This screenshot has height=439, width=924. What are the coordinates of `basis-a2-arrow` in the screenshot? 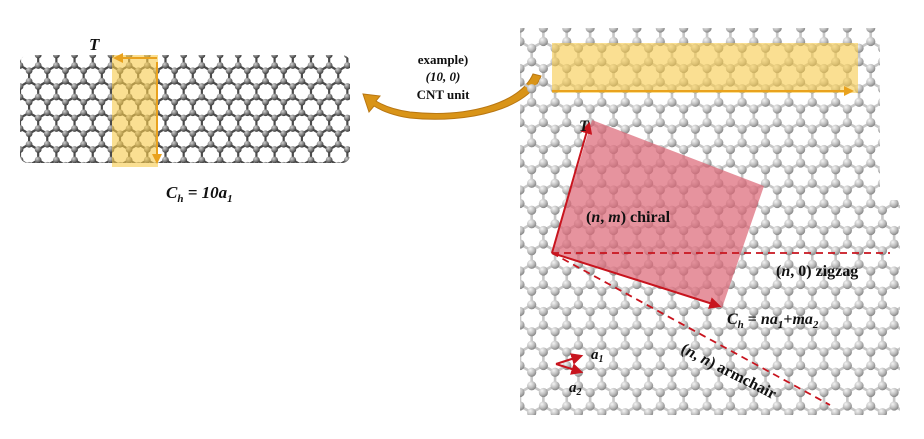 It's located at (569, 369).